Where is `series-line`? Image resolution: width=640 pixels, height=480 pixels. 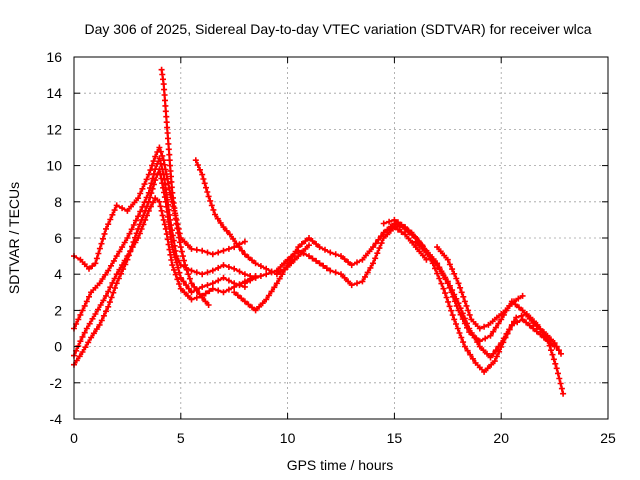 series-line is located at coordinates (477, 309).